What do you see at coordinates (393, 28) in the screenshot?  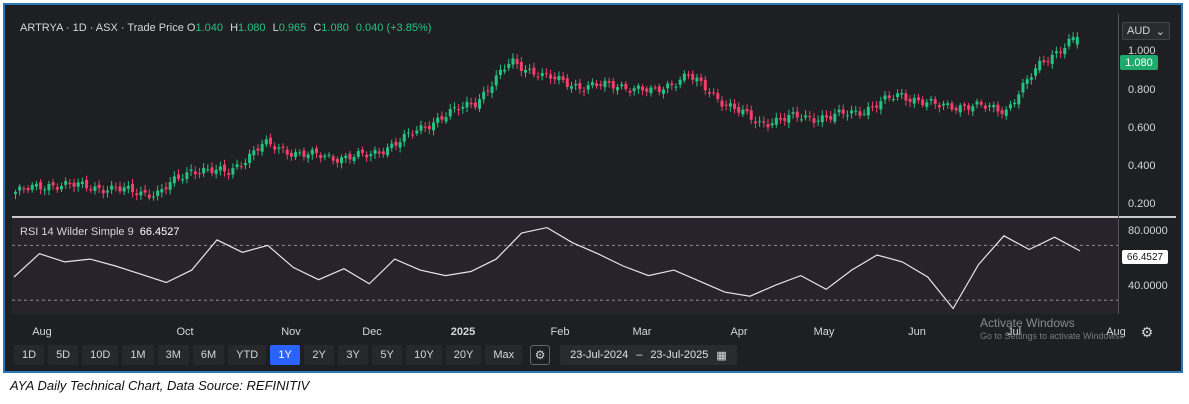 I see `change-value: 0.040 (+3.85%)` at bounding box center [393, 28].